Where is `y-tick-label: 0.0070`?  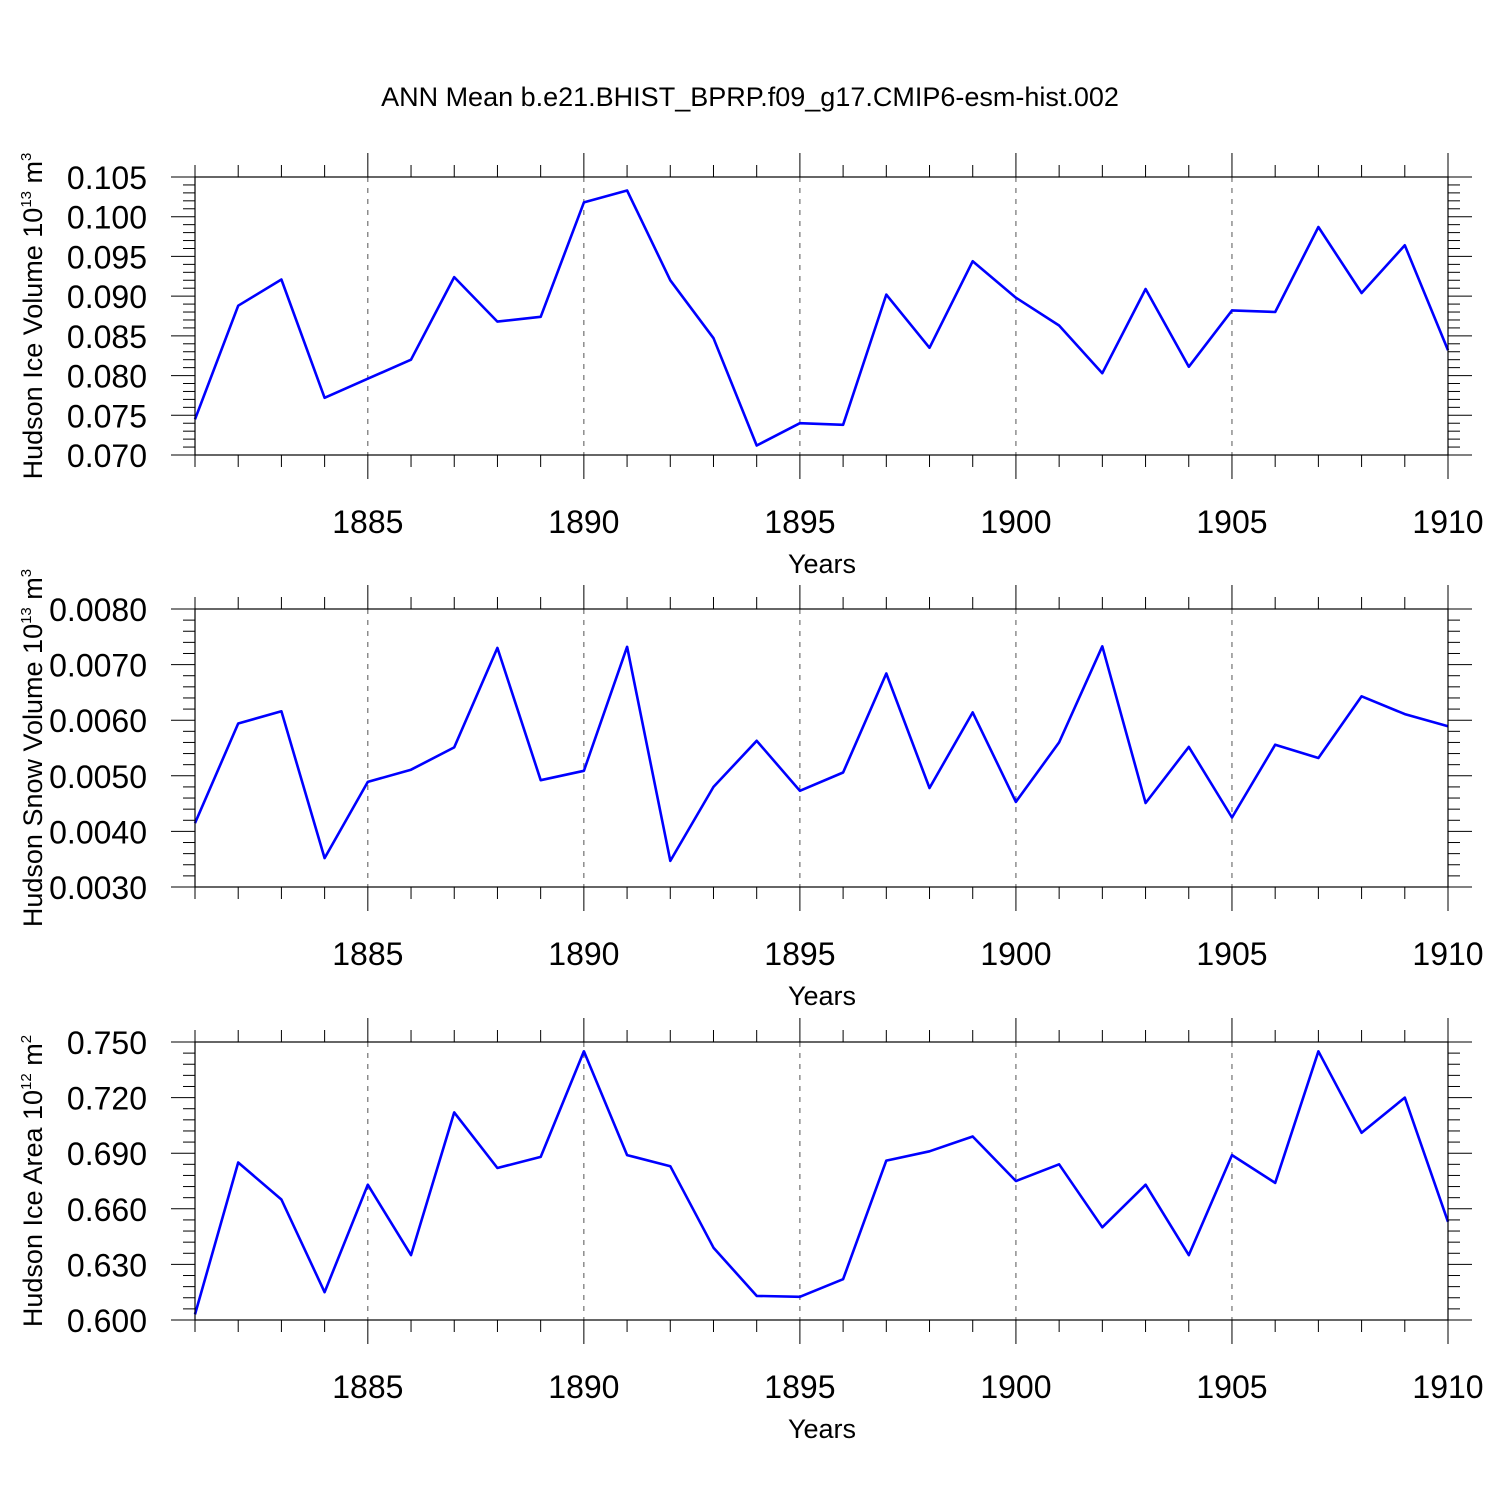 y-tick-label: 0.0070 is located at coordinates (98, 666).